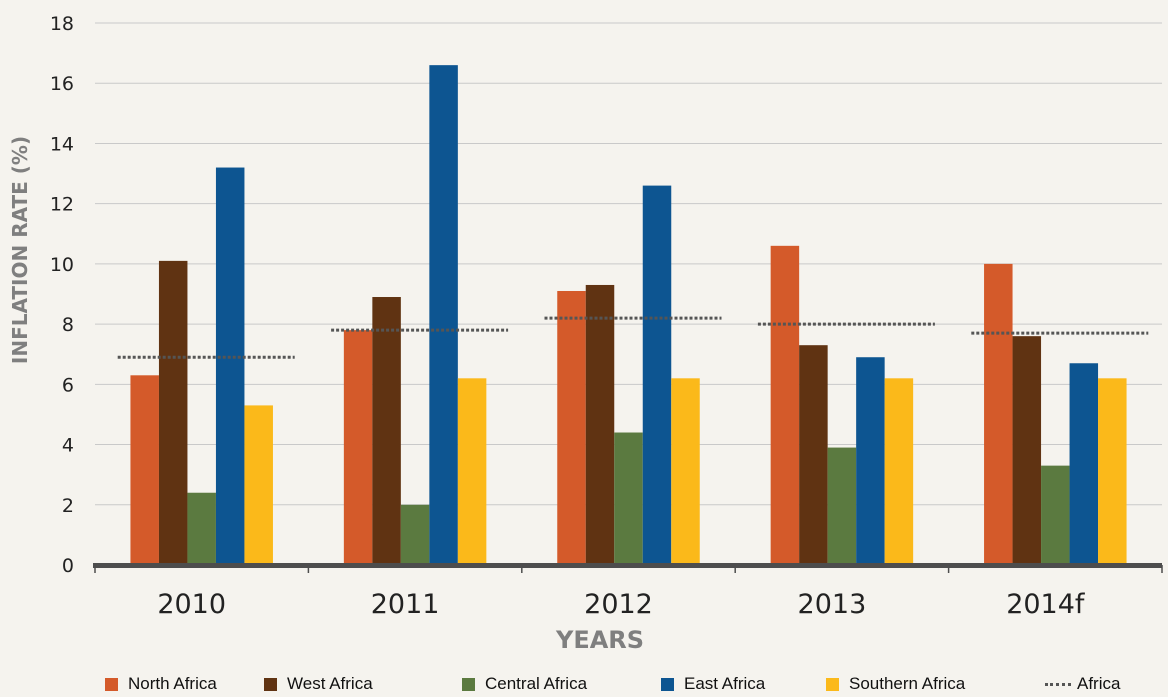 The image size is (1168, 697). I want to click on x-axis-line, so click(627, 565).